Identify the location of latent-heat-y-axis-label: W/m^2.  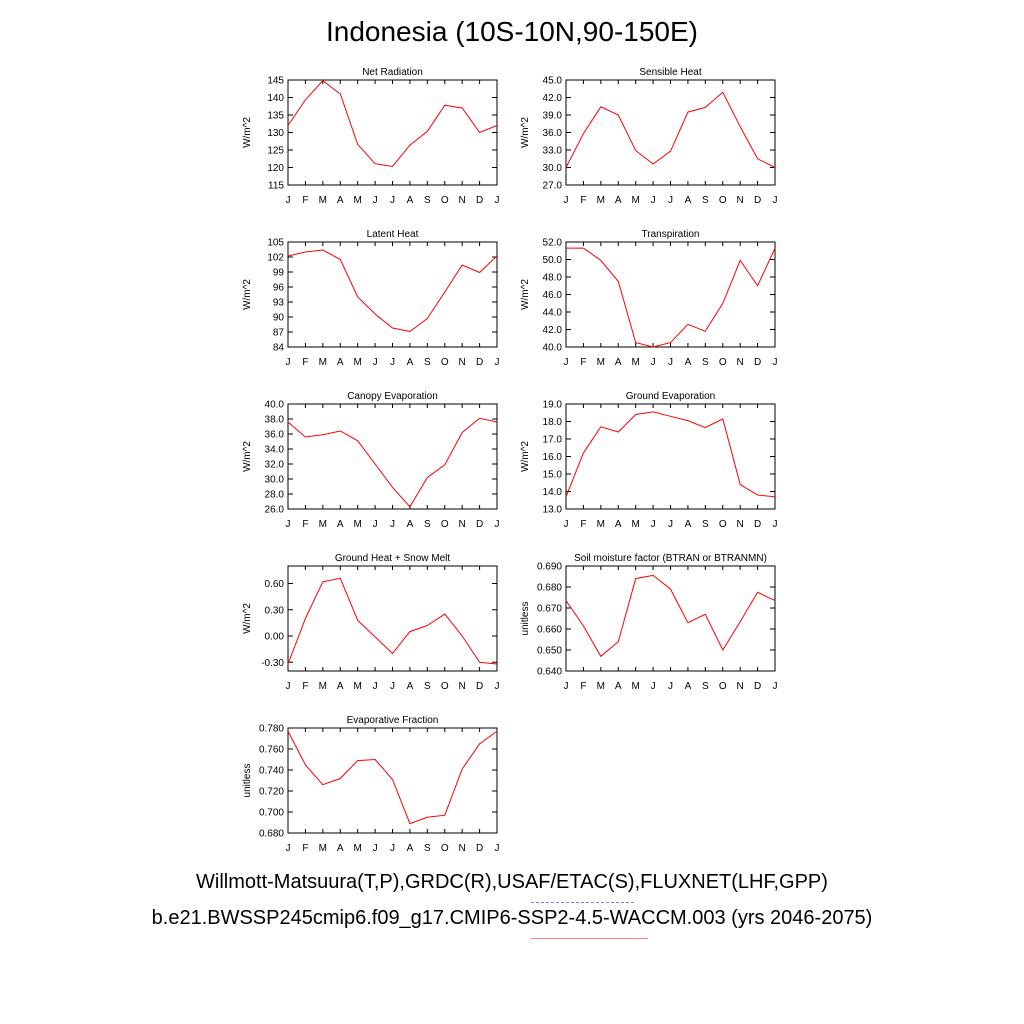
(247, 294).